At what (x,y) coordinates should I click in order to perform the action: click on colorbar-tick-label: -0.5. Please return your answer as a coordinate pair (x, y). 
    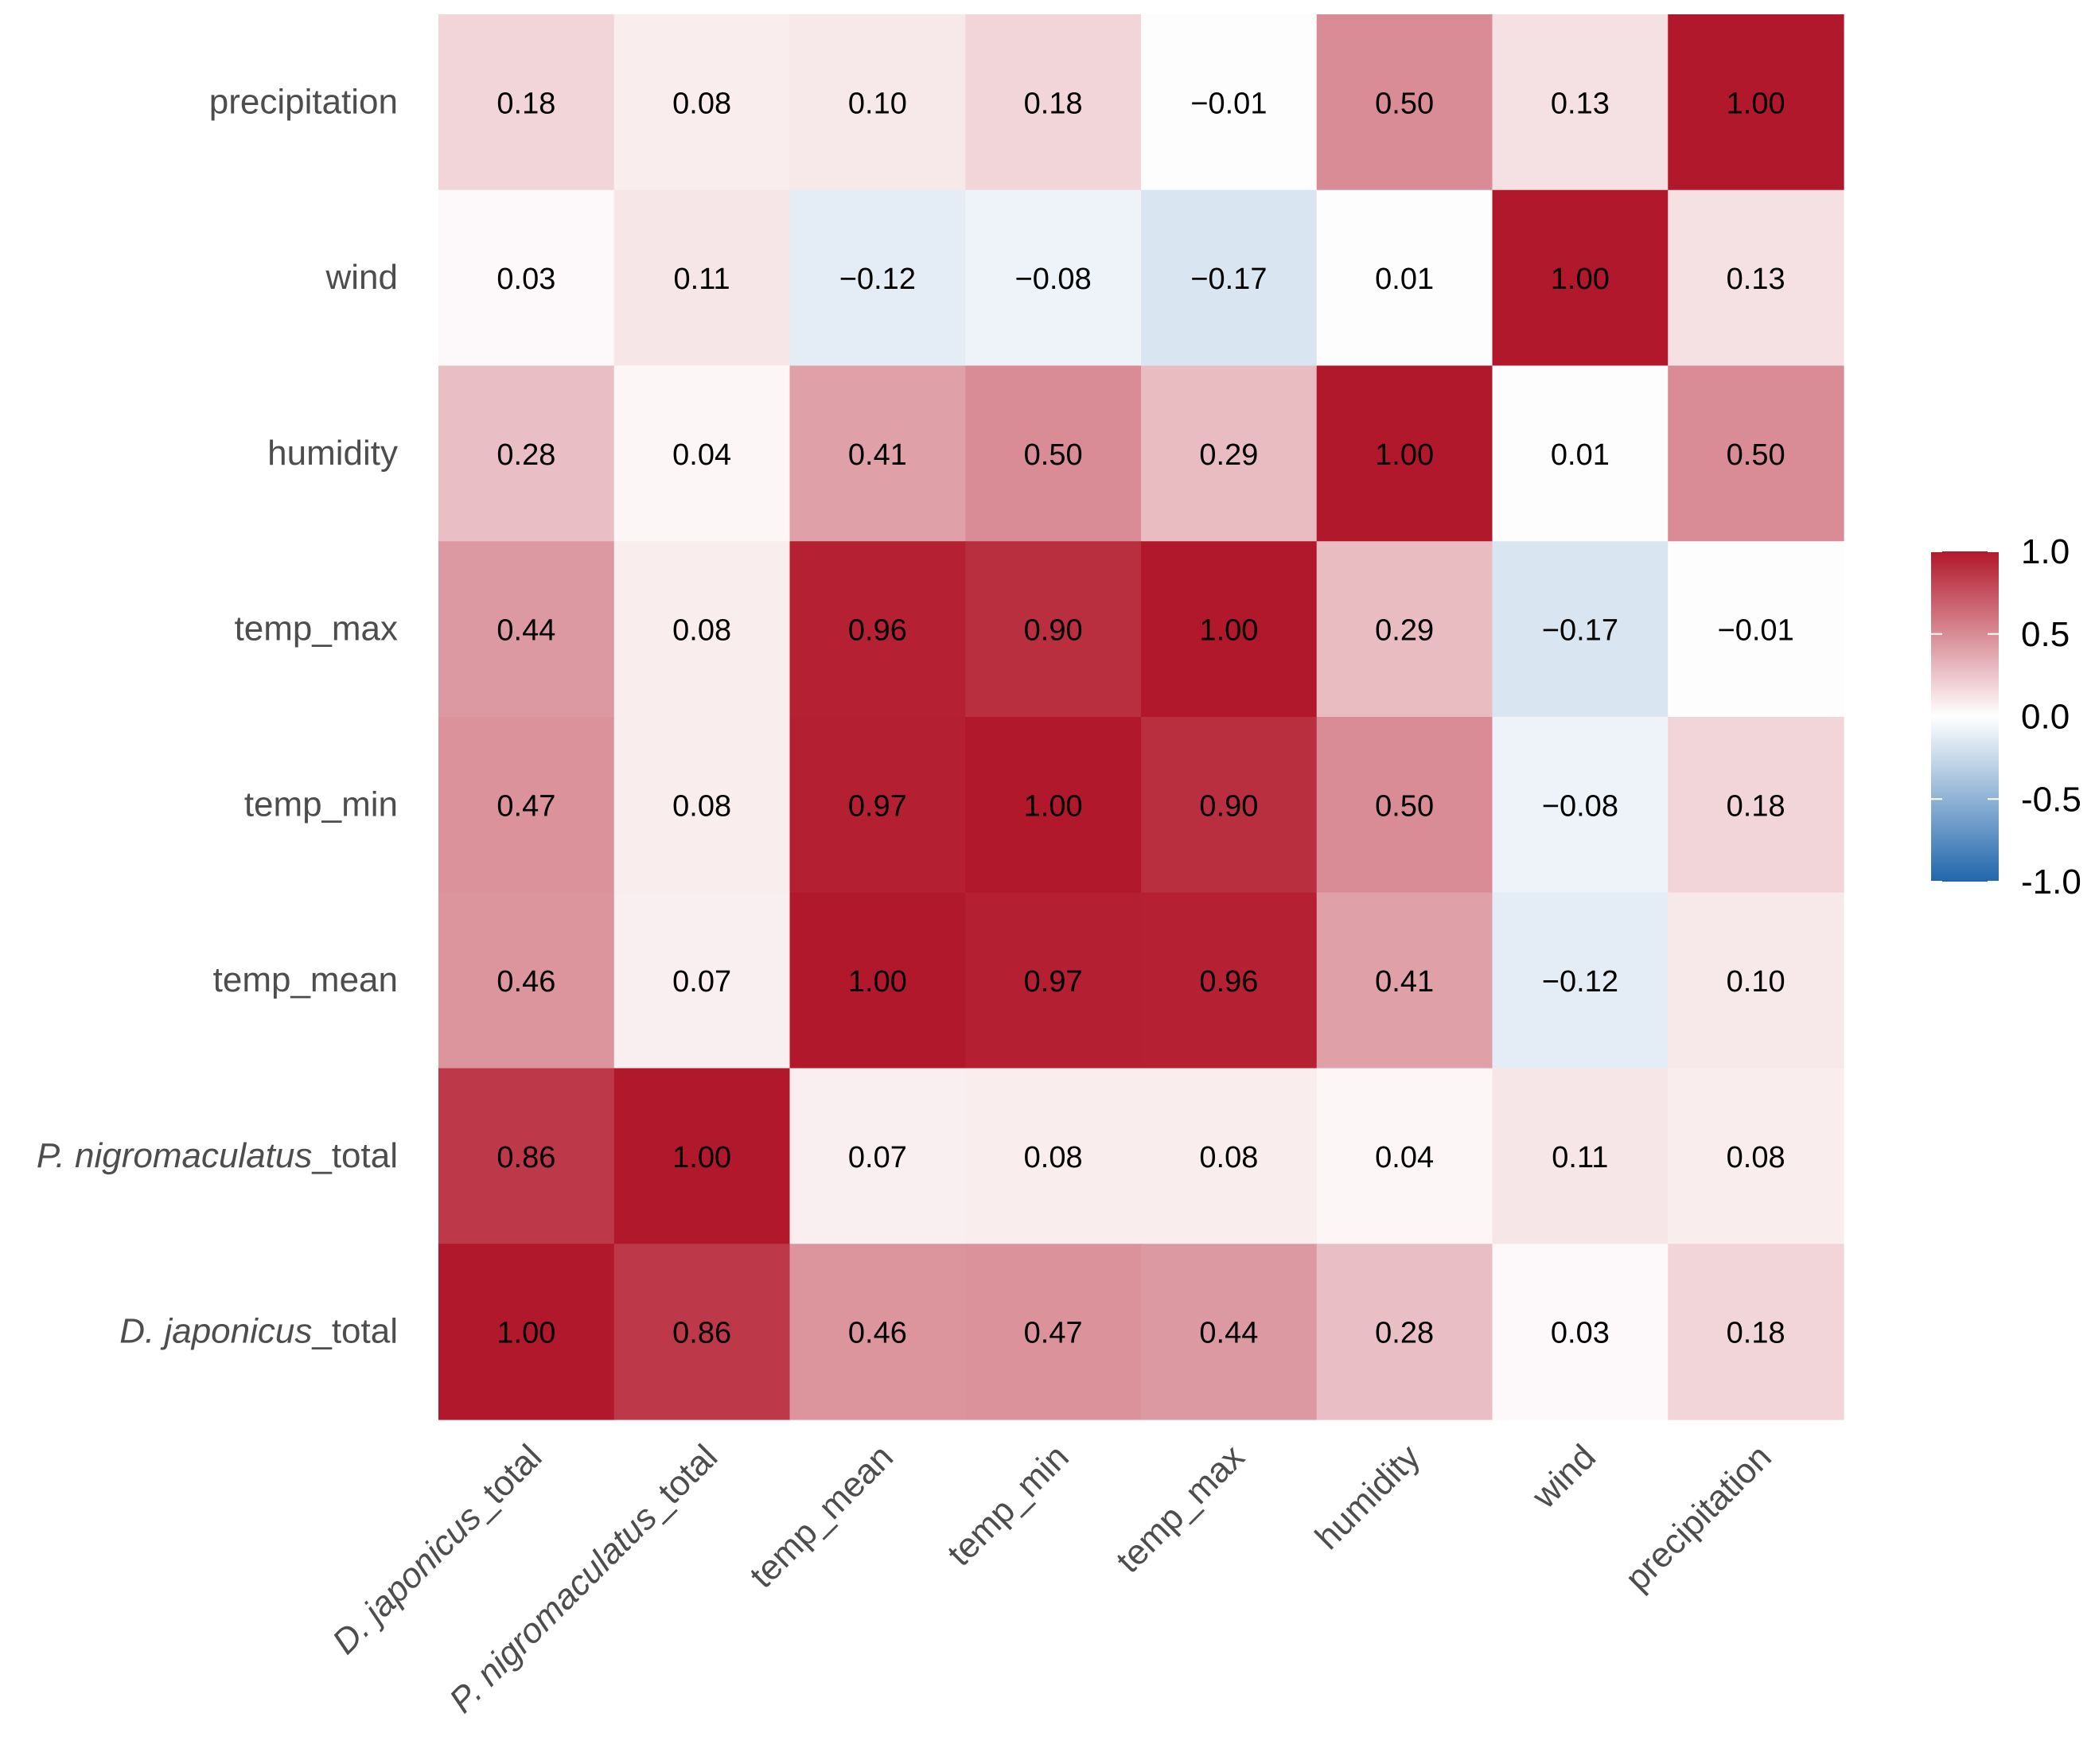
    Looking at the image, I should click on (2051, 799).